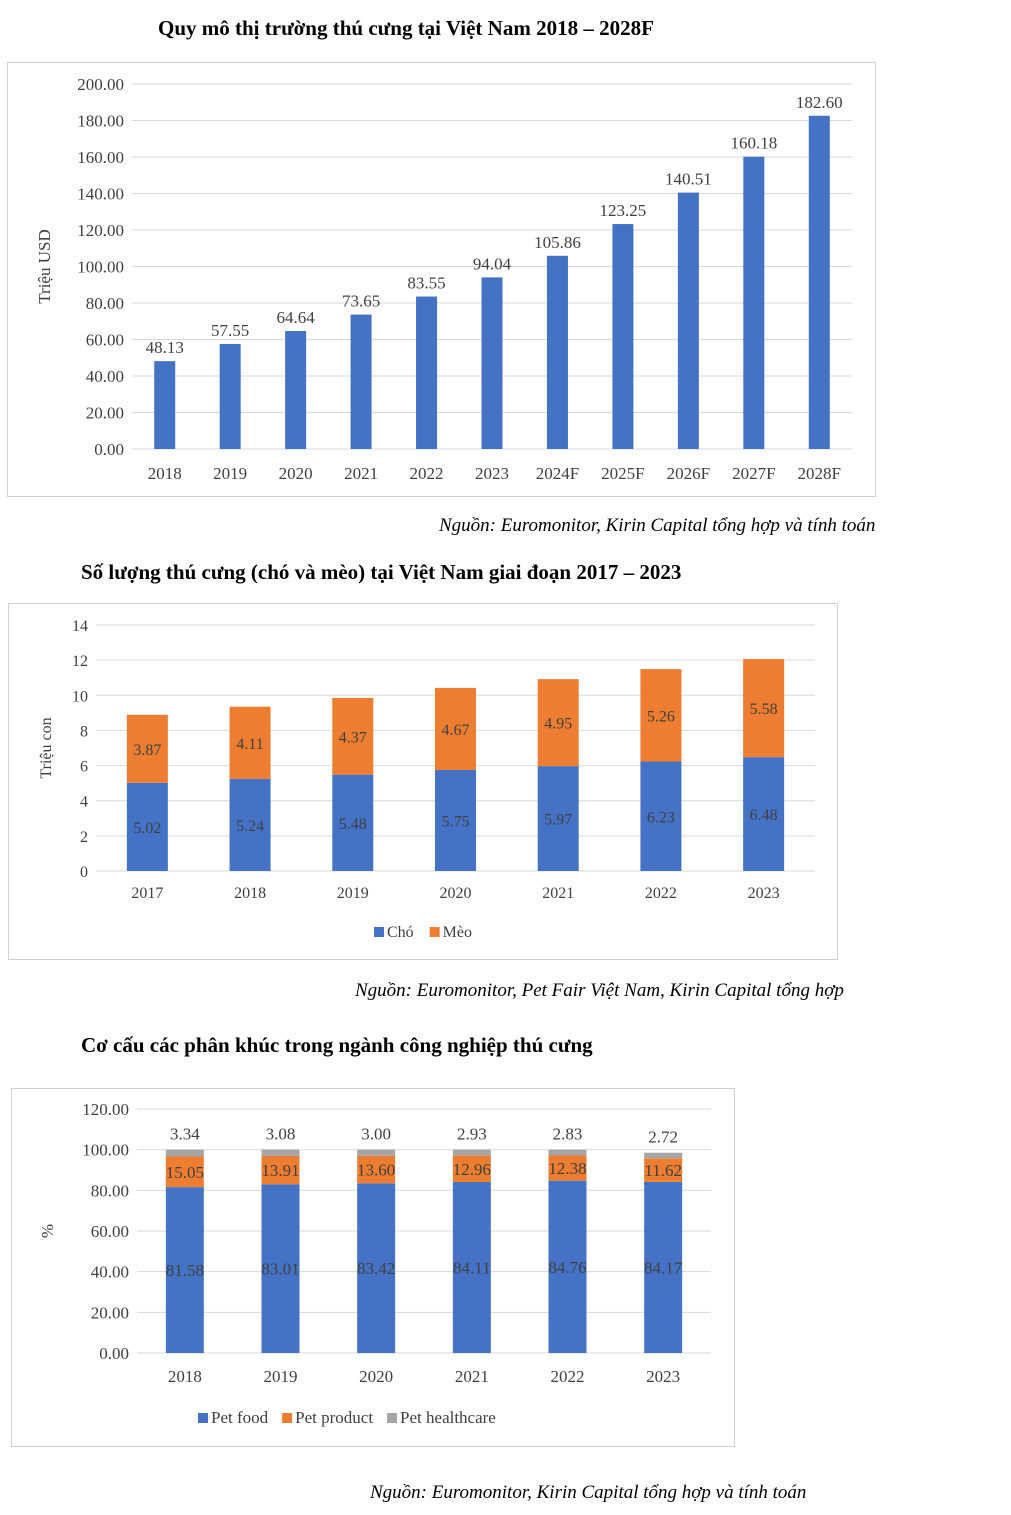 Image resolution: width=1011 pixels, height=1515 pixels. I want to click on chart1-ytick-label: 200.00, so click(100, 84).